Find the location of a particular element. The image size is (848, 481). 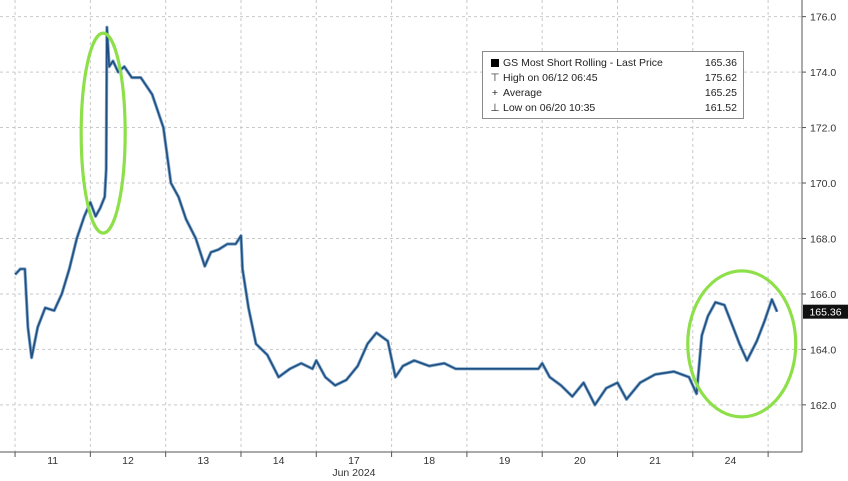

x-tick-label: 19 is located at coordinates (505, 461).